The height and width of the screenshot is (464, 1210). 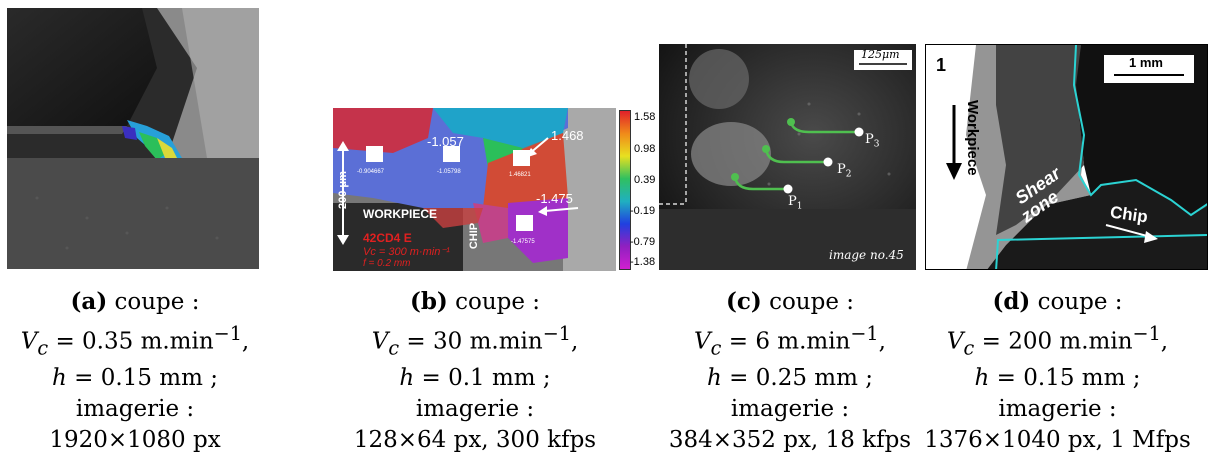 I want to click on scale-bar-label: 200 μm, so click(x=343, y=190).